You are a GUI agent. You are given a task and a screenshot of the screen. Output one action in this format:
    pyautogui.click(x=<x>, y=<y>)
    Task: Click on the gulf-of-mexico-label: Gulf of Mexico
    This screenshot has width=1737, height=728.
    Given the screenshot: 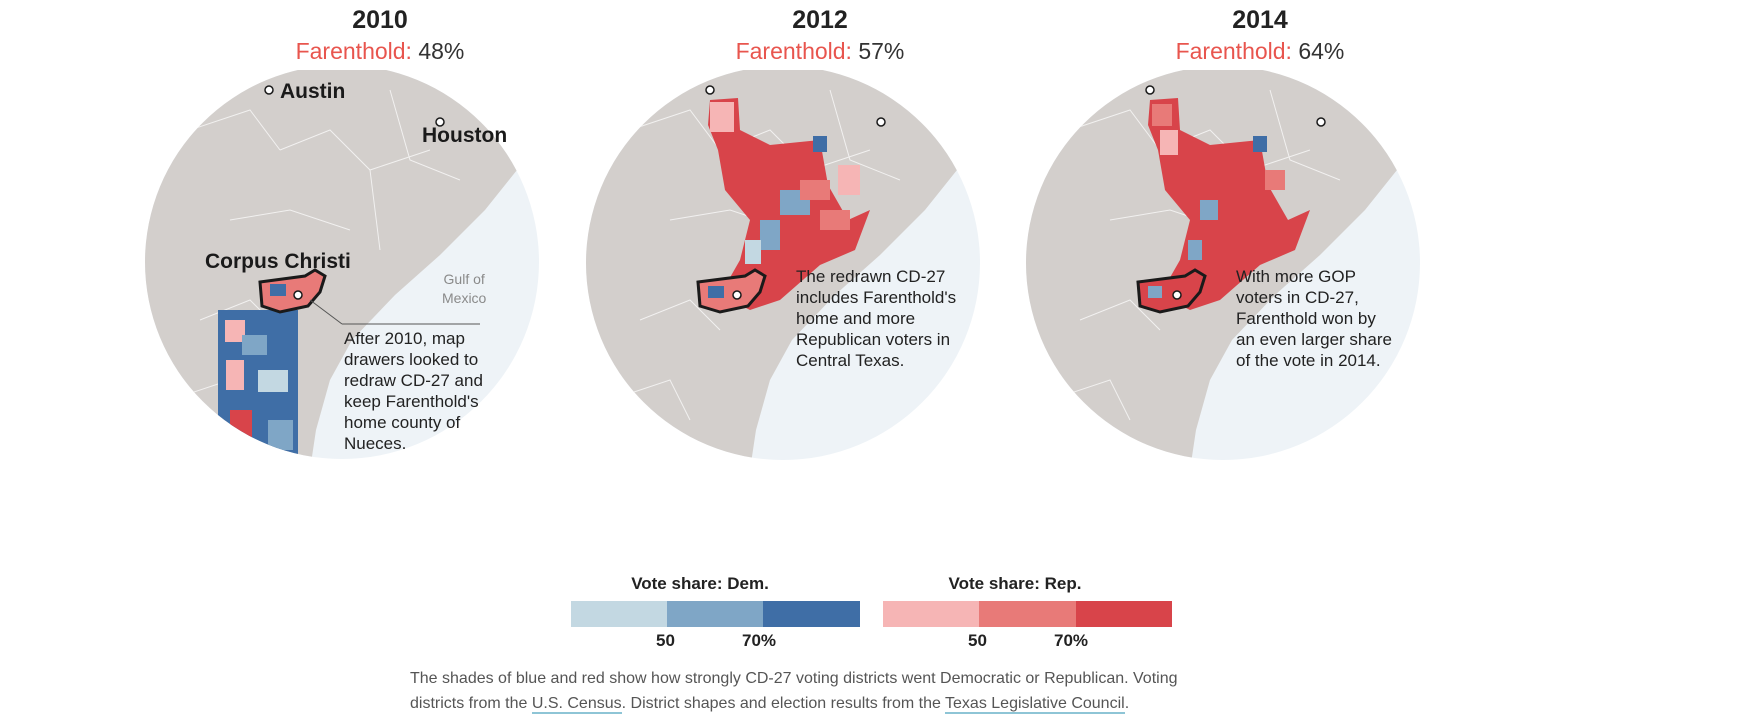 What is the action you would take?
    pyautogui.click(x=464, y=289)
    